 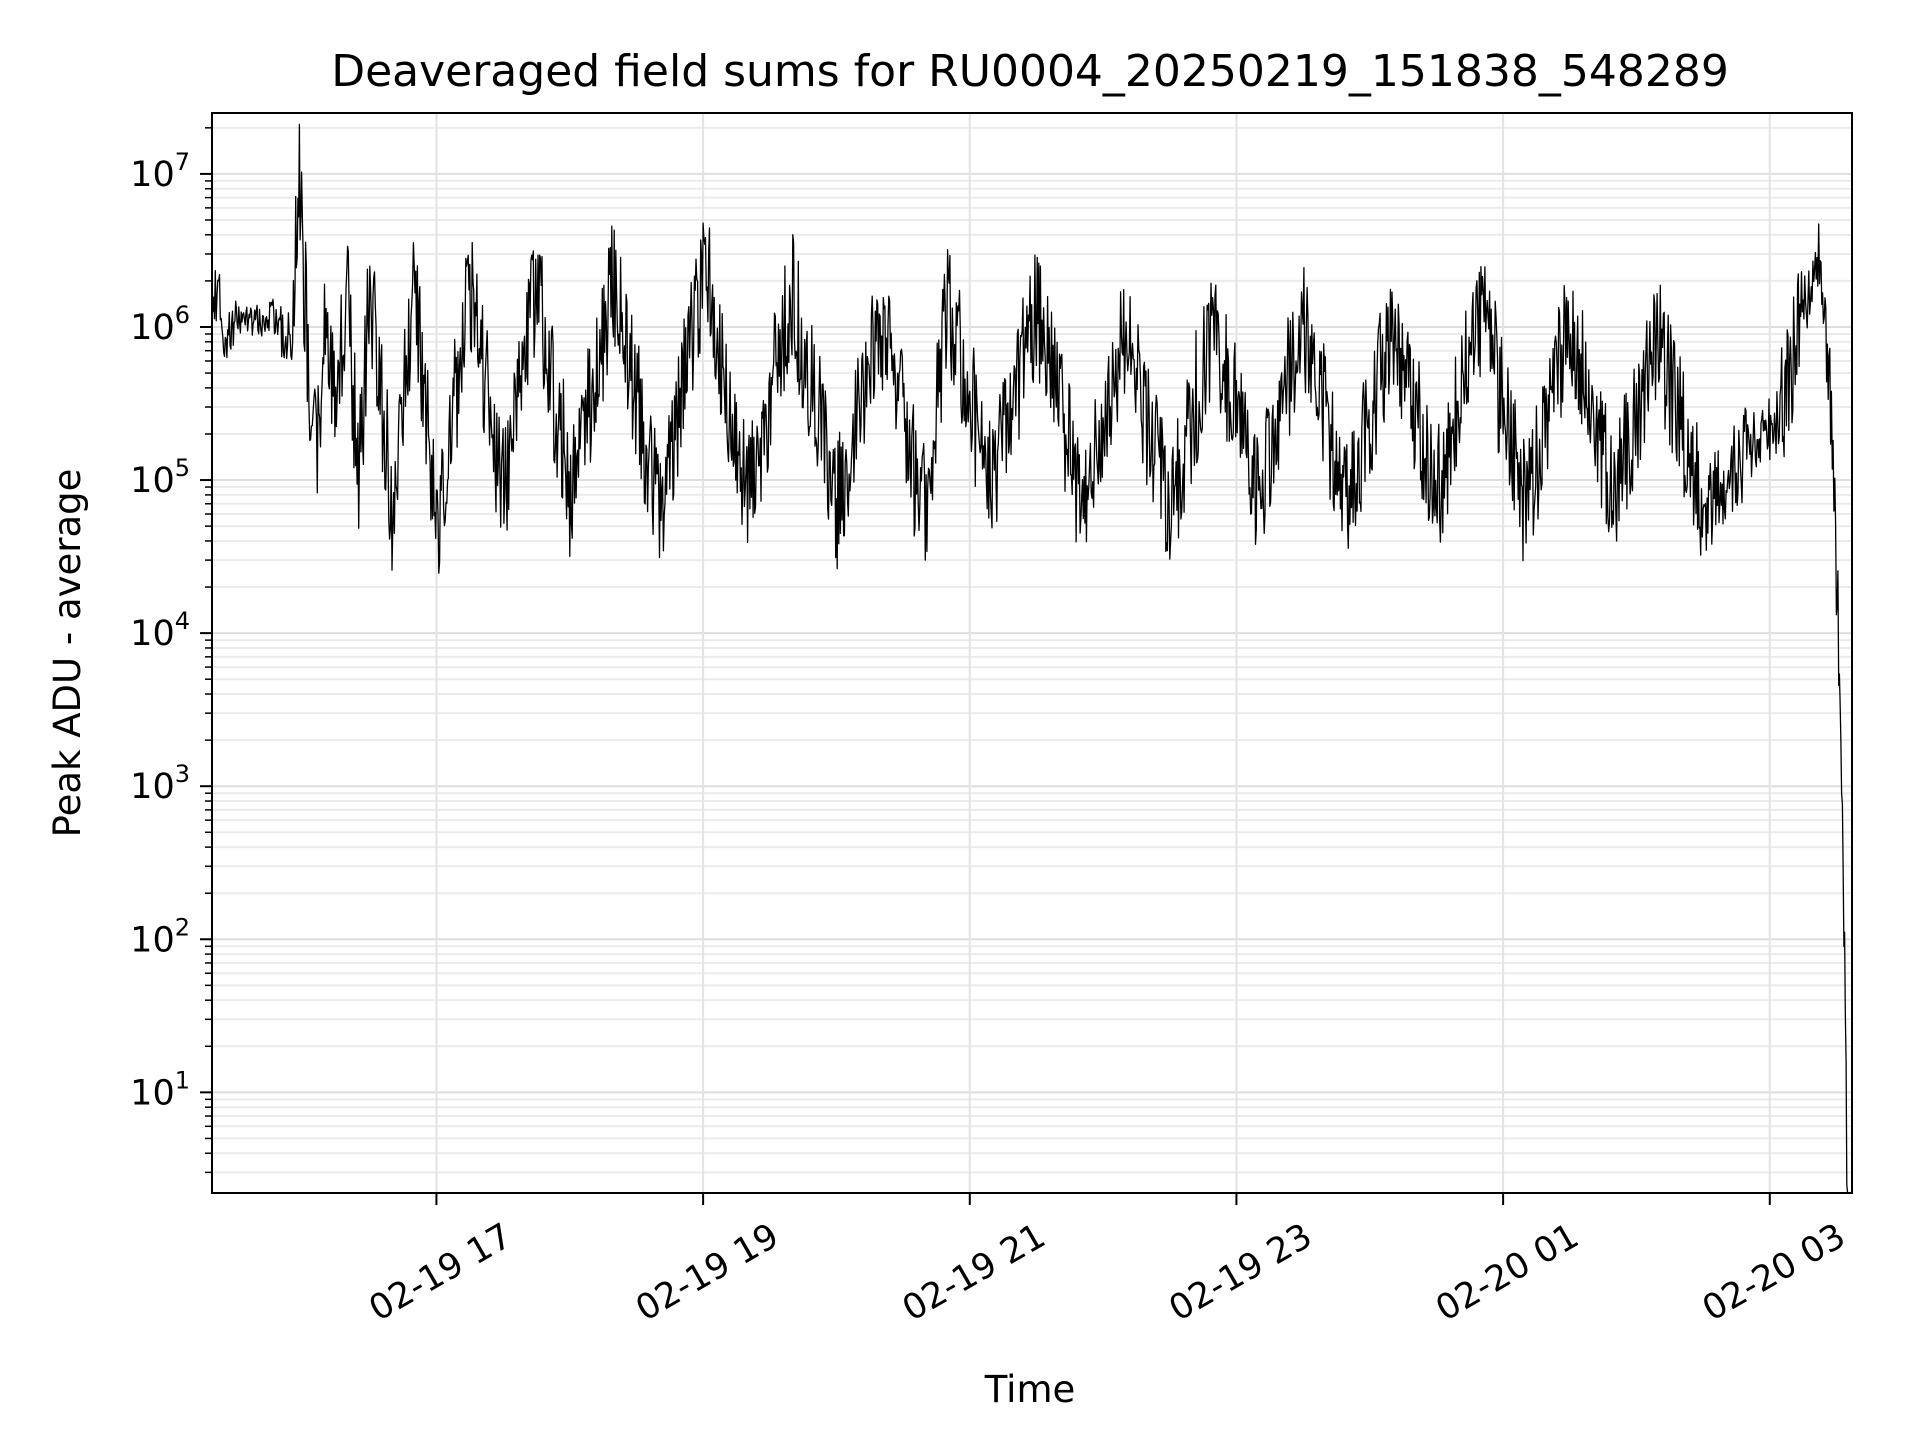 I want to click on y-tick-label: 10⁷, so click(x=160, y=171).